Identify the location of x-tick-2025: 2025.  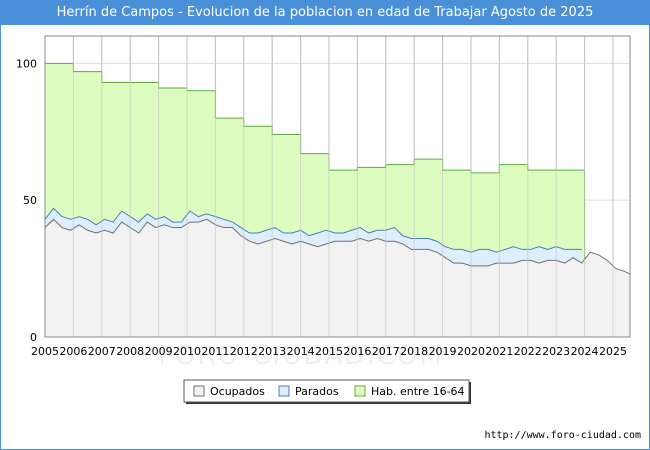
(613, 351).